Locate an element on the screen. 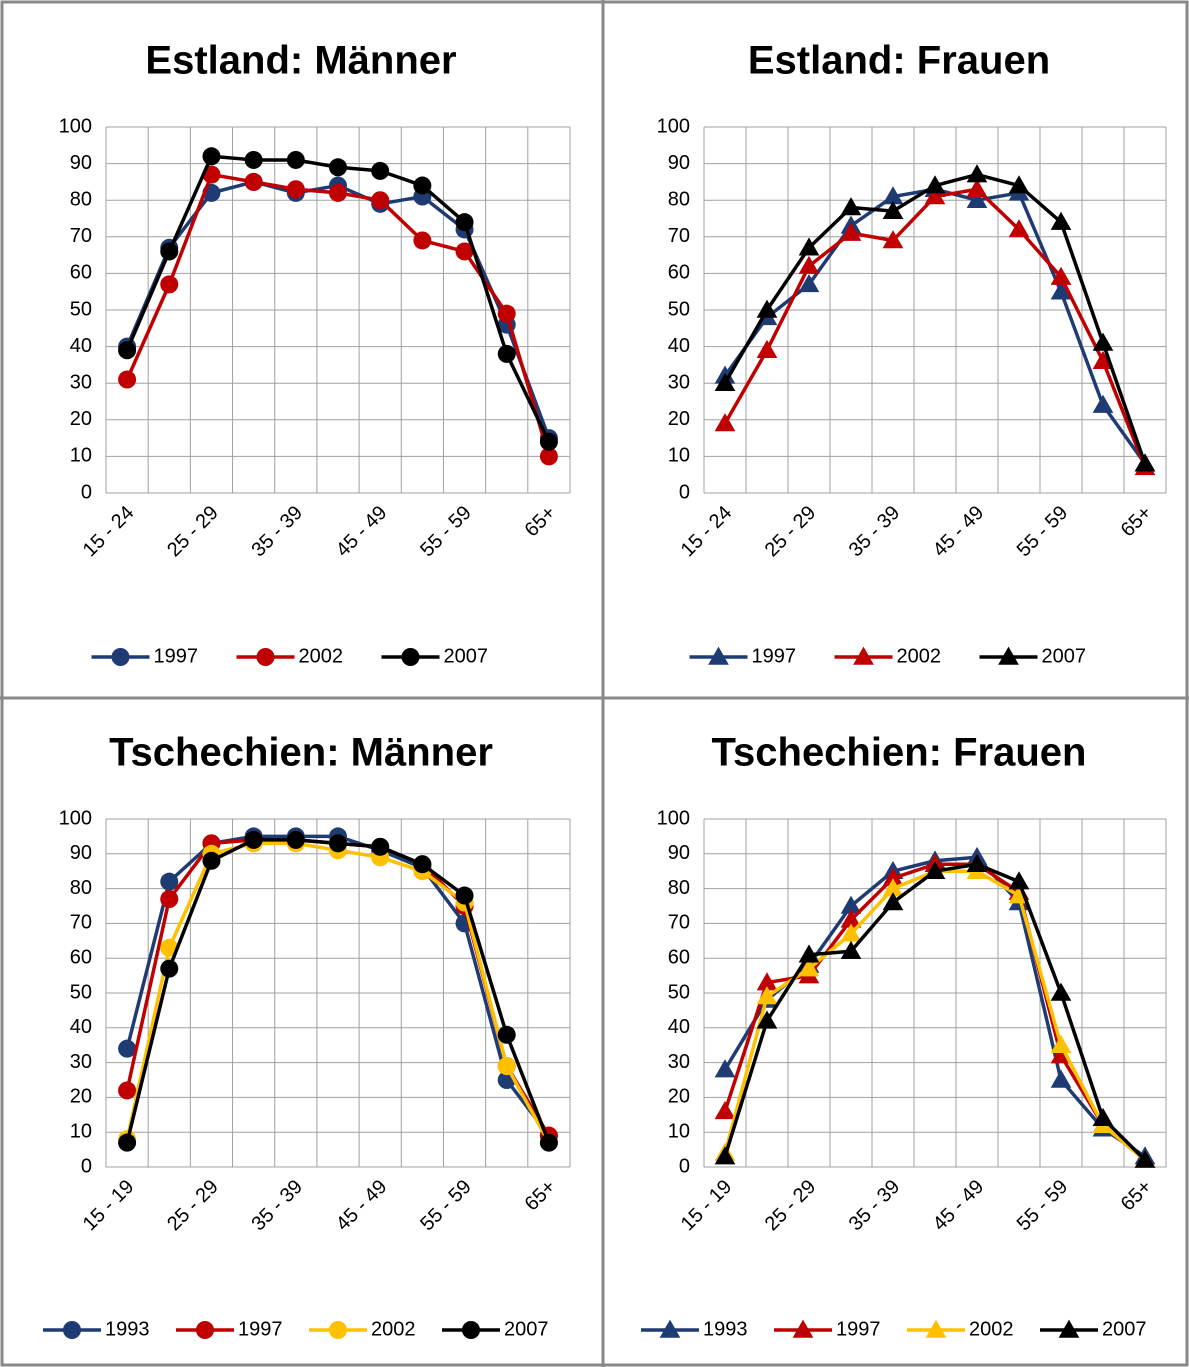  chart-title: Tschechien: Männer is located at coordinates (301, 753).